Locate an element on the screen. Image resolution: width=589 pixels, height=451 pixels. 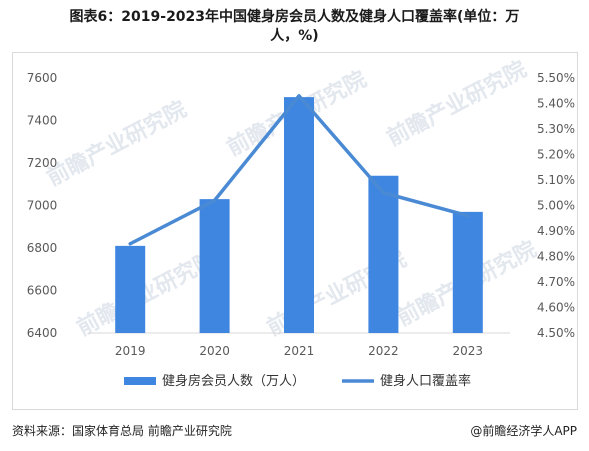
bar-2023 is located at coordinates (467, 272).